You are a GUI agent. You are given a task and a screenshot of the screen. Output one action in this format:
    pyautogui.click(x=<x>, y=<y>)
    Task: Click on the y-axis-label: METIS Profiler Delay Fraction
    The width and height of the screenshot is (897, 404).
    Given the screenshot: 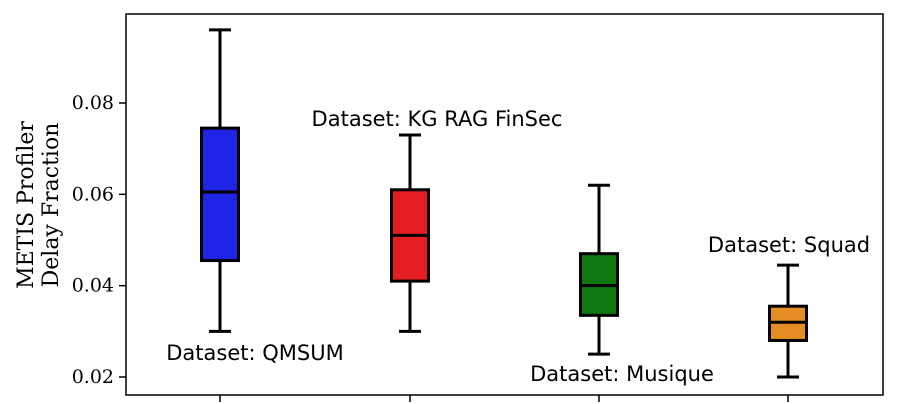 What is the action you would take?
    pyautogui.click(x=39, y=205)
    